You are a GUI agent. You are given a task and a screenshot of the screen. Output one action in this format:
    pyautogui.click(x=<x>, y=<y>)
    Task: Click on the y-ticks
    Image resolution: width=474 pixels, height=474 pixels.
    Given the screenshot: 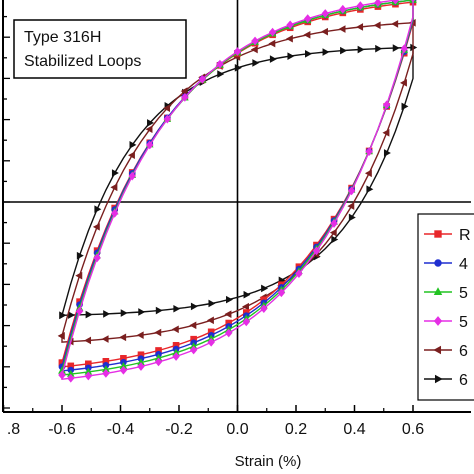 What is the action you would take?
    pyautogui.click(x=6, y=212)
    